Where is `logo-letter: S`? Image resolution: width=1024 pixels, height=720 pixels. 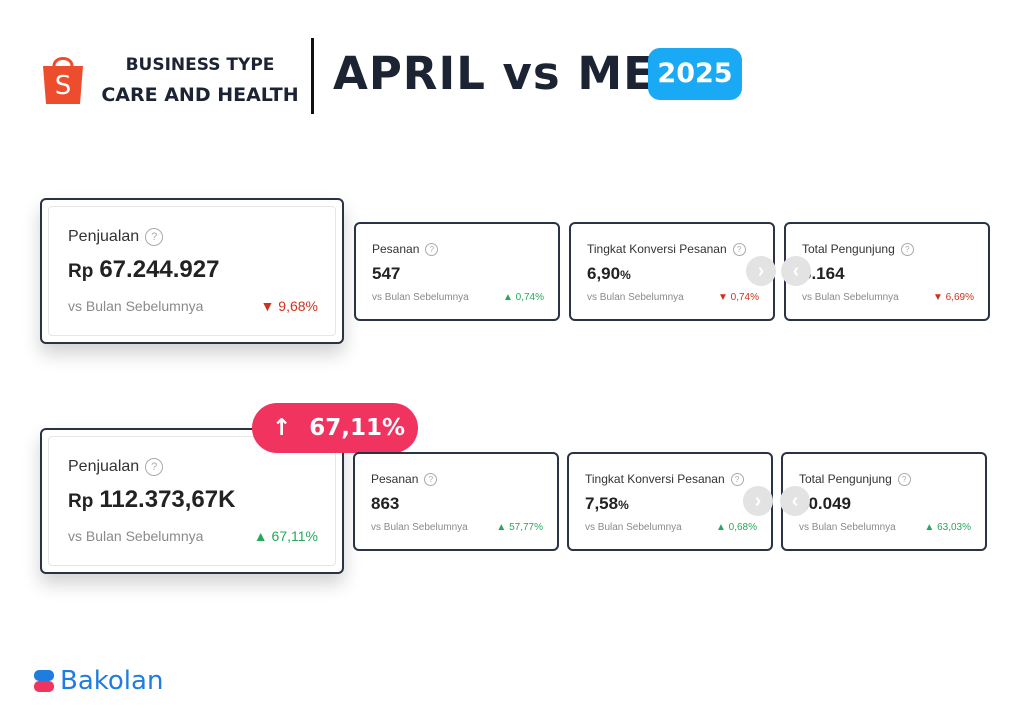 logo-letter: S is located at coordinates (63, 86).